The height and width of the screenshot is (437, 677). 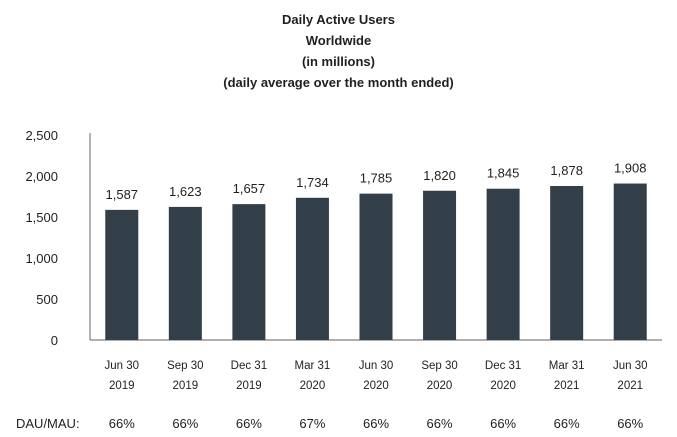 What do you see at coordinates (566, 170) in the screenshot?
I see `data-label: 1,878` at bounding box center [566, 170].